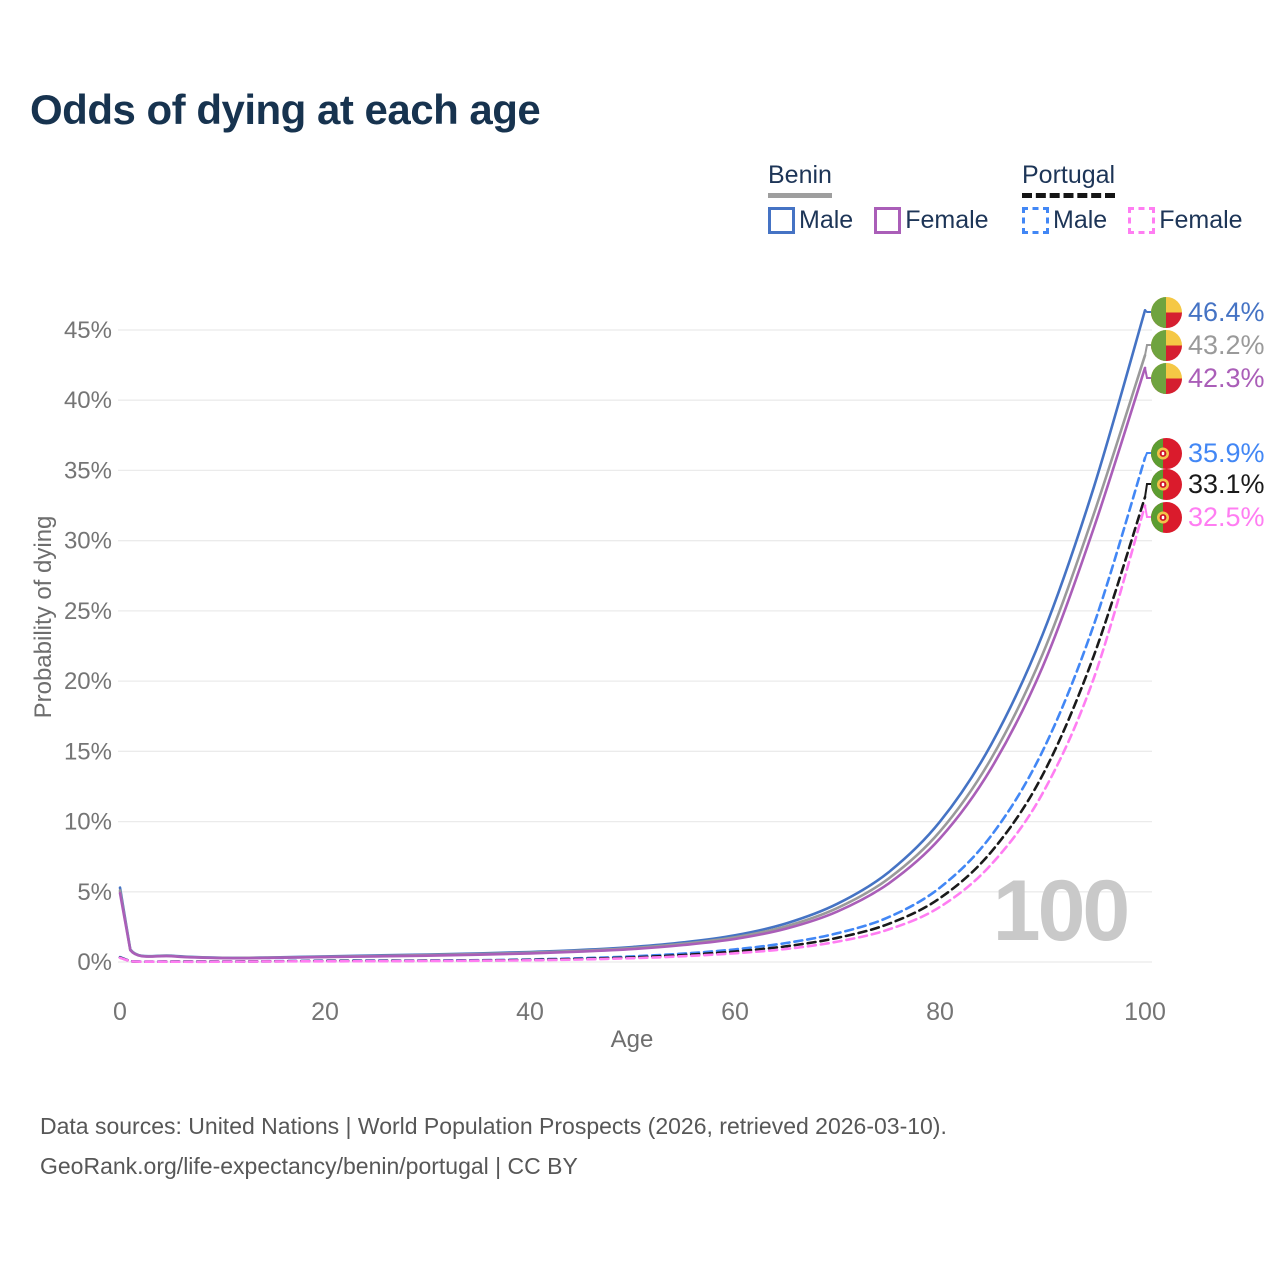  What do you see at coordinates (940, 1012) in the screenshot?
I see `x-tick-label: 80` at bounding box center [940, 1012].